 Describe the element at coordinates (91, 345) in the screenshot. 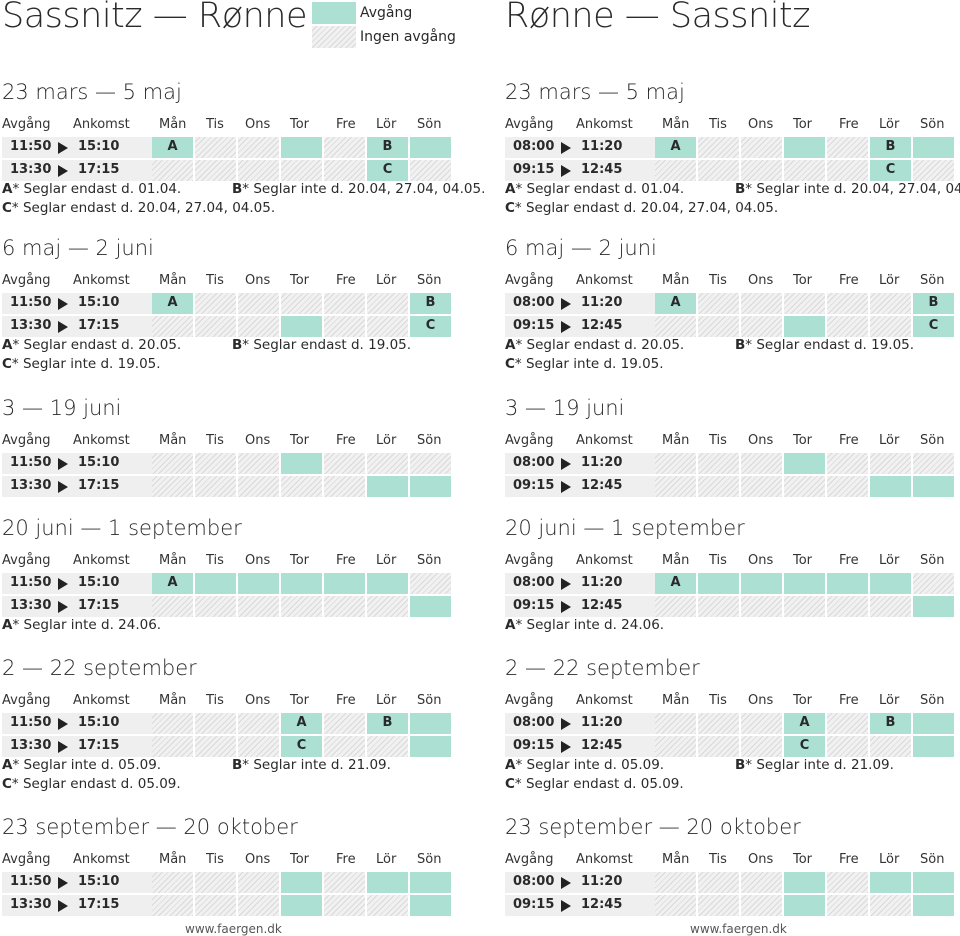

I see `footnote: A* Seglar endast d. 20.05.` at that location.